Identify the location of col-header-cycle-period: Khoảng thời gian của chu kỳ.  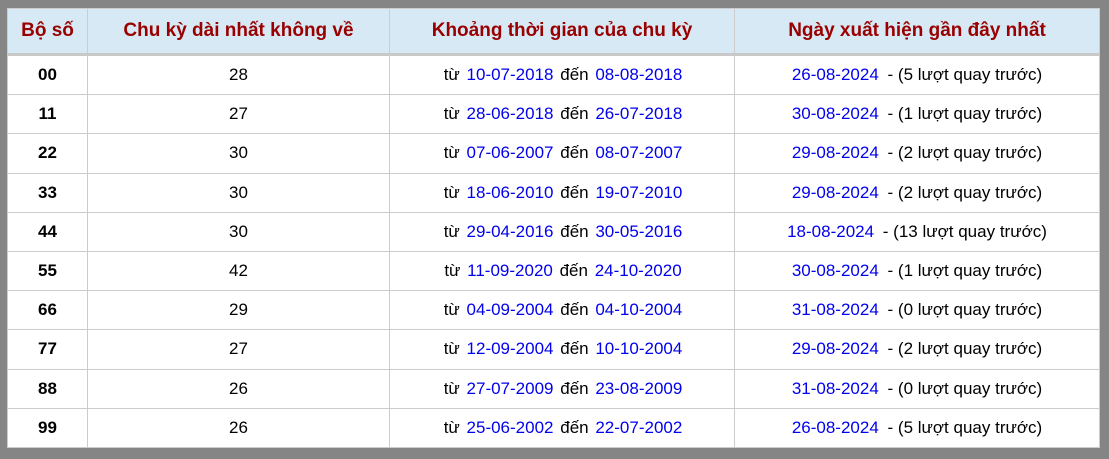
(562, 32).